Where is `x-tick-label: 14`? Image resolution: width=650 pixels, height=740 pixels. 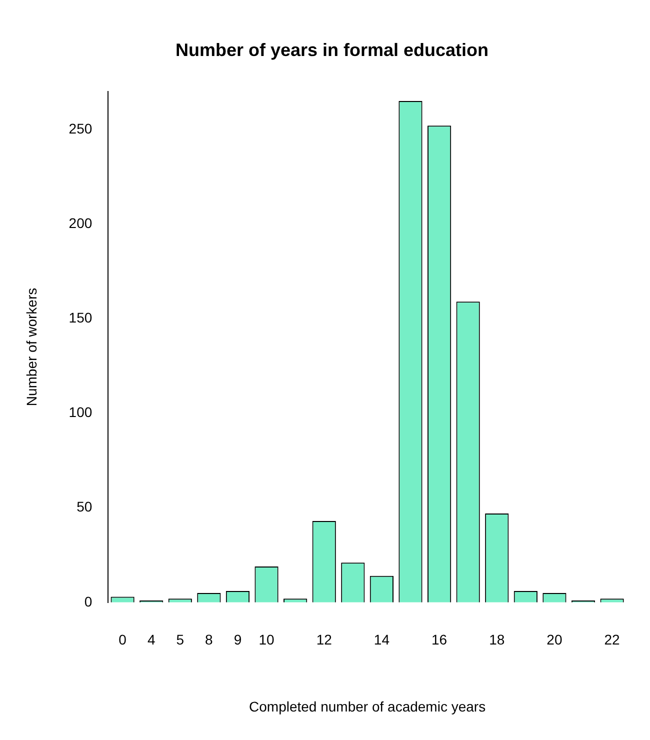 x-tick-label: 14 is located at coordinates (382, 640).